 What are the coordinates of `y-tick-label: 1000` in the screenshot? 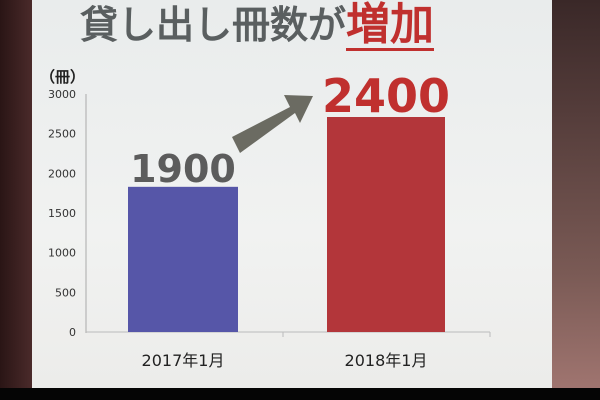 It's located at (62, 253).